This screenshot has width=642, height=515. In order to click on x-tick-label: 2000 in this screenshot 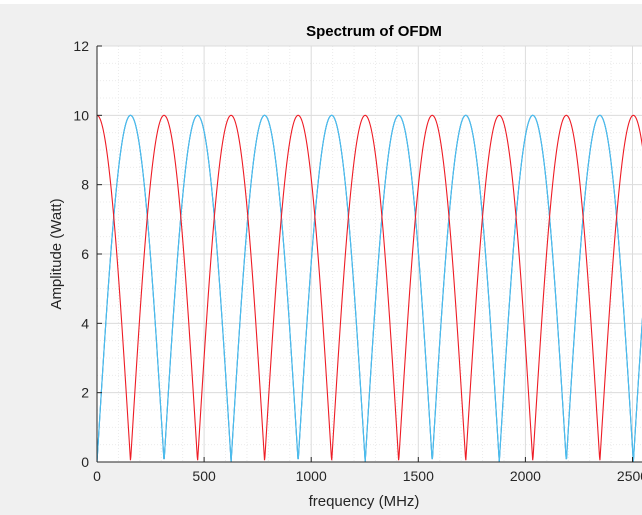, I will do `click(525, 476)`.